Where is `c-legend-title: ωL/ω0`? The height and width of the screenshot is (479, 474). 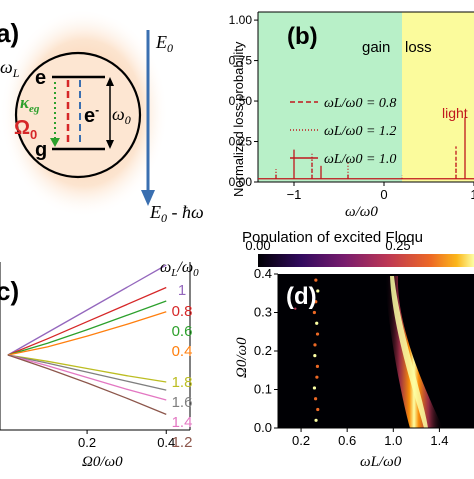 c-legend-title: ωL/ω0 is located at coordinates (179, 269).